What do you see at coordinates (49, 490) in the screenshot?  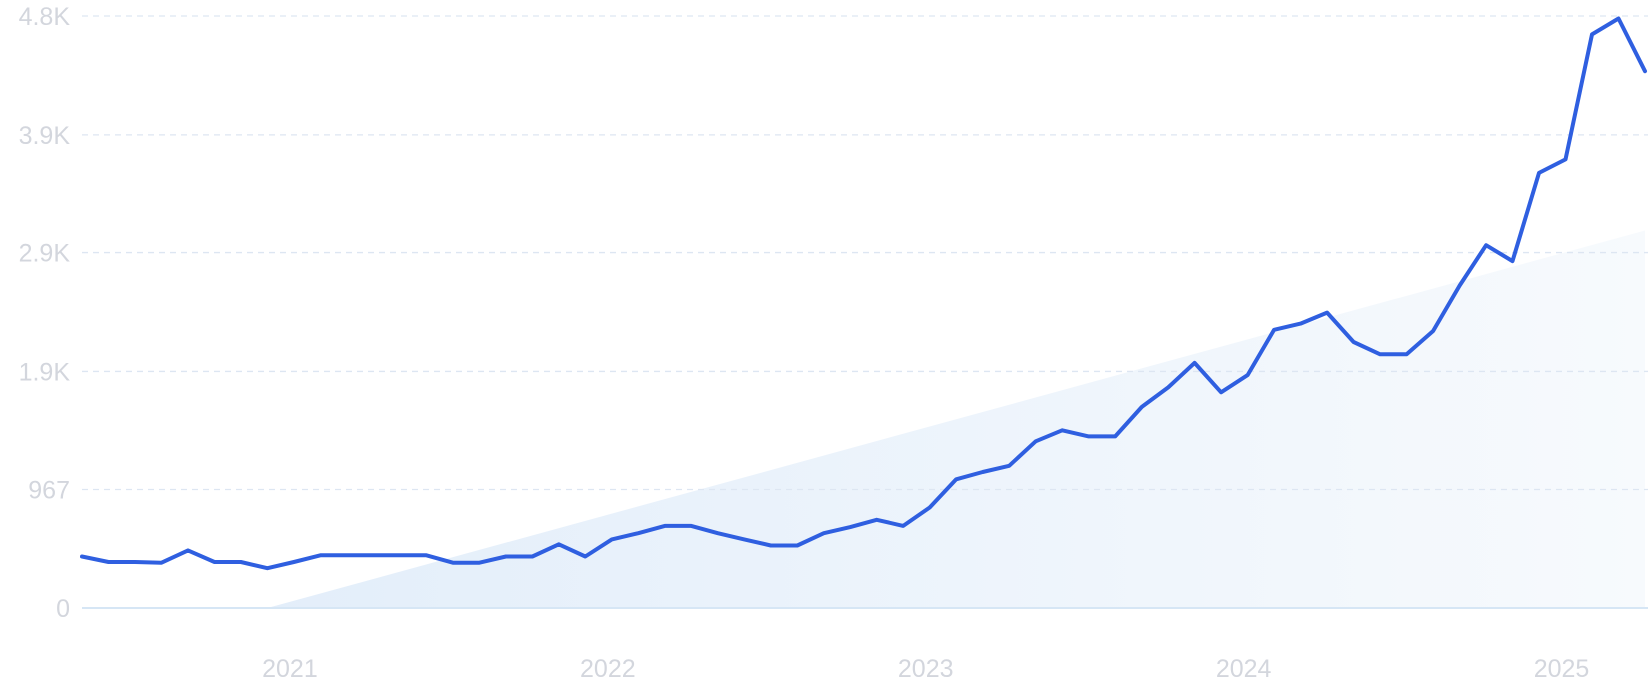 I see `y-tick-label: 967` at bounding box center [49, 490].